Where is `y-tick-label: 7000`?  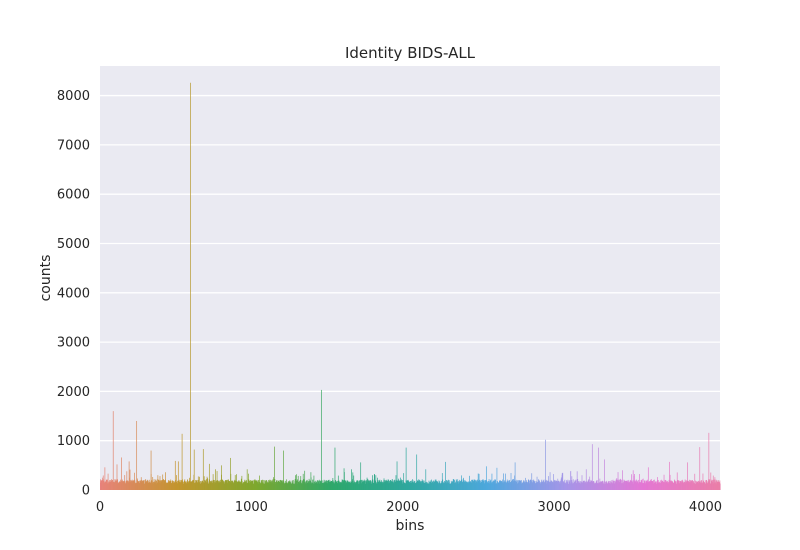 y-tick-label: 7000 is located at coordinates (73, 145).